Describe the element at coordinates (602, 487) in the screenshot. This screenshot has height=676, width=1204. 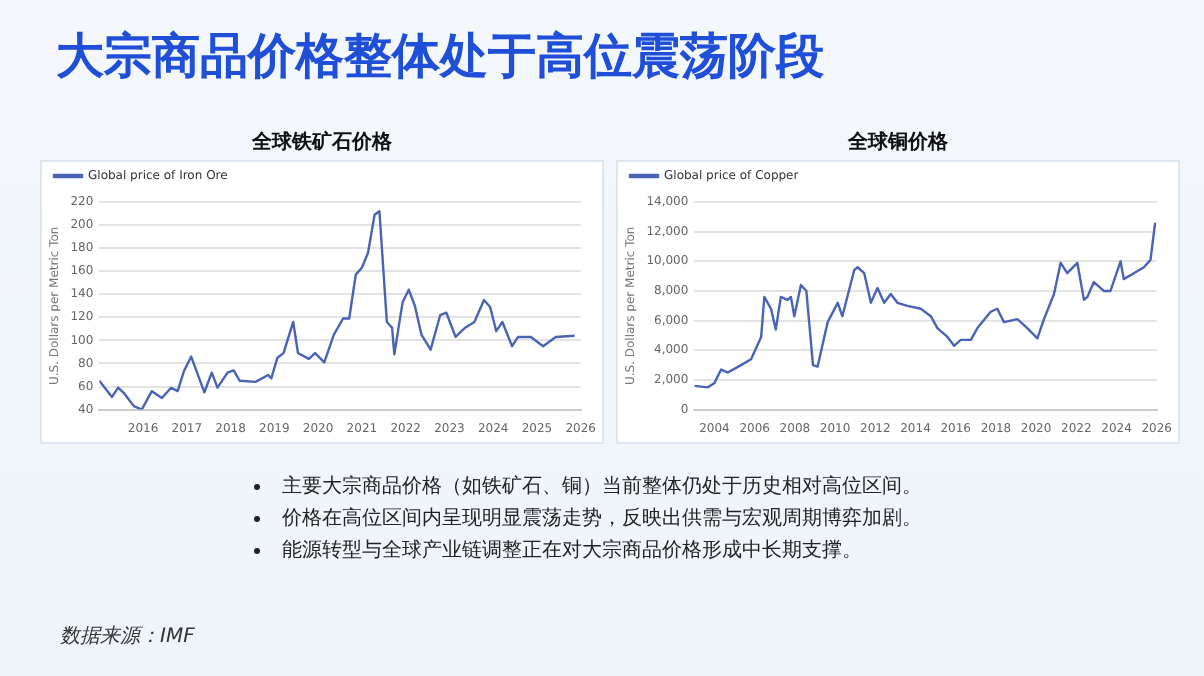
I see `text: 主要大宗商品价格（如铁矿石、铜）当前整体仍处于历史相对高位区间。` at that location.